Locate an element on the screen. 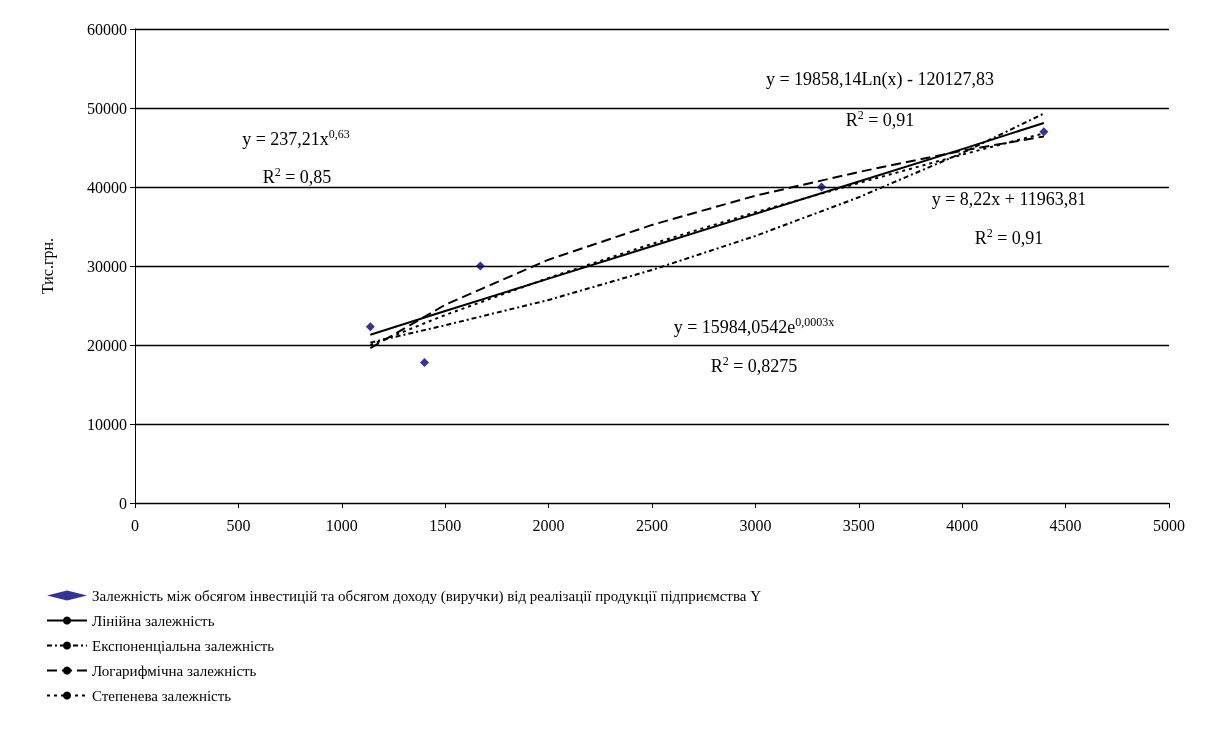  x-tick-label: 3000 is located at coordinates (755, 525).